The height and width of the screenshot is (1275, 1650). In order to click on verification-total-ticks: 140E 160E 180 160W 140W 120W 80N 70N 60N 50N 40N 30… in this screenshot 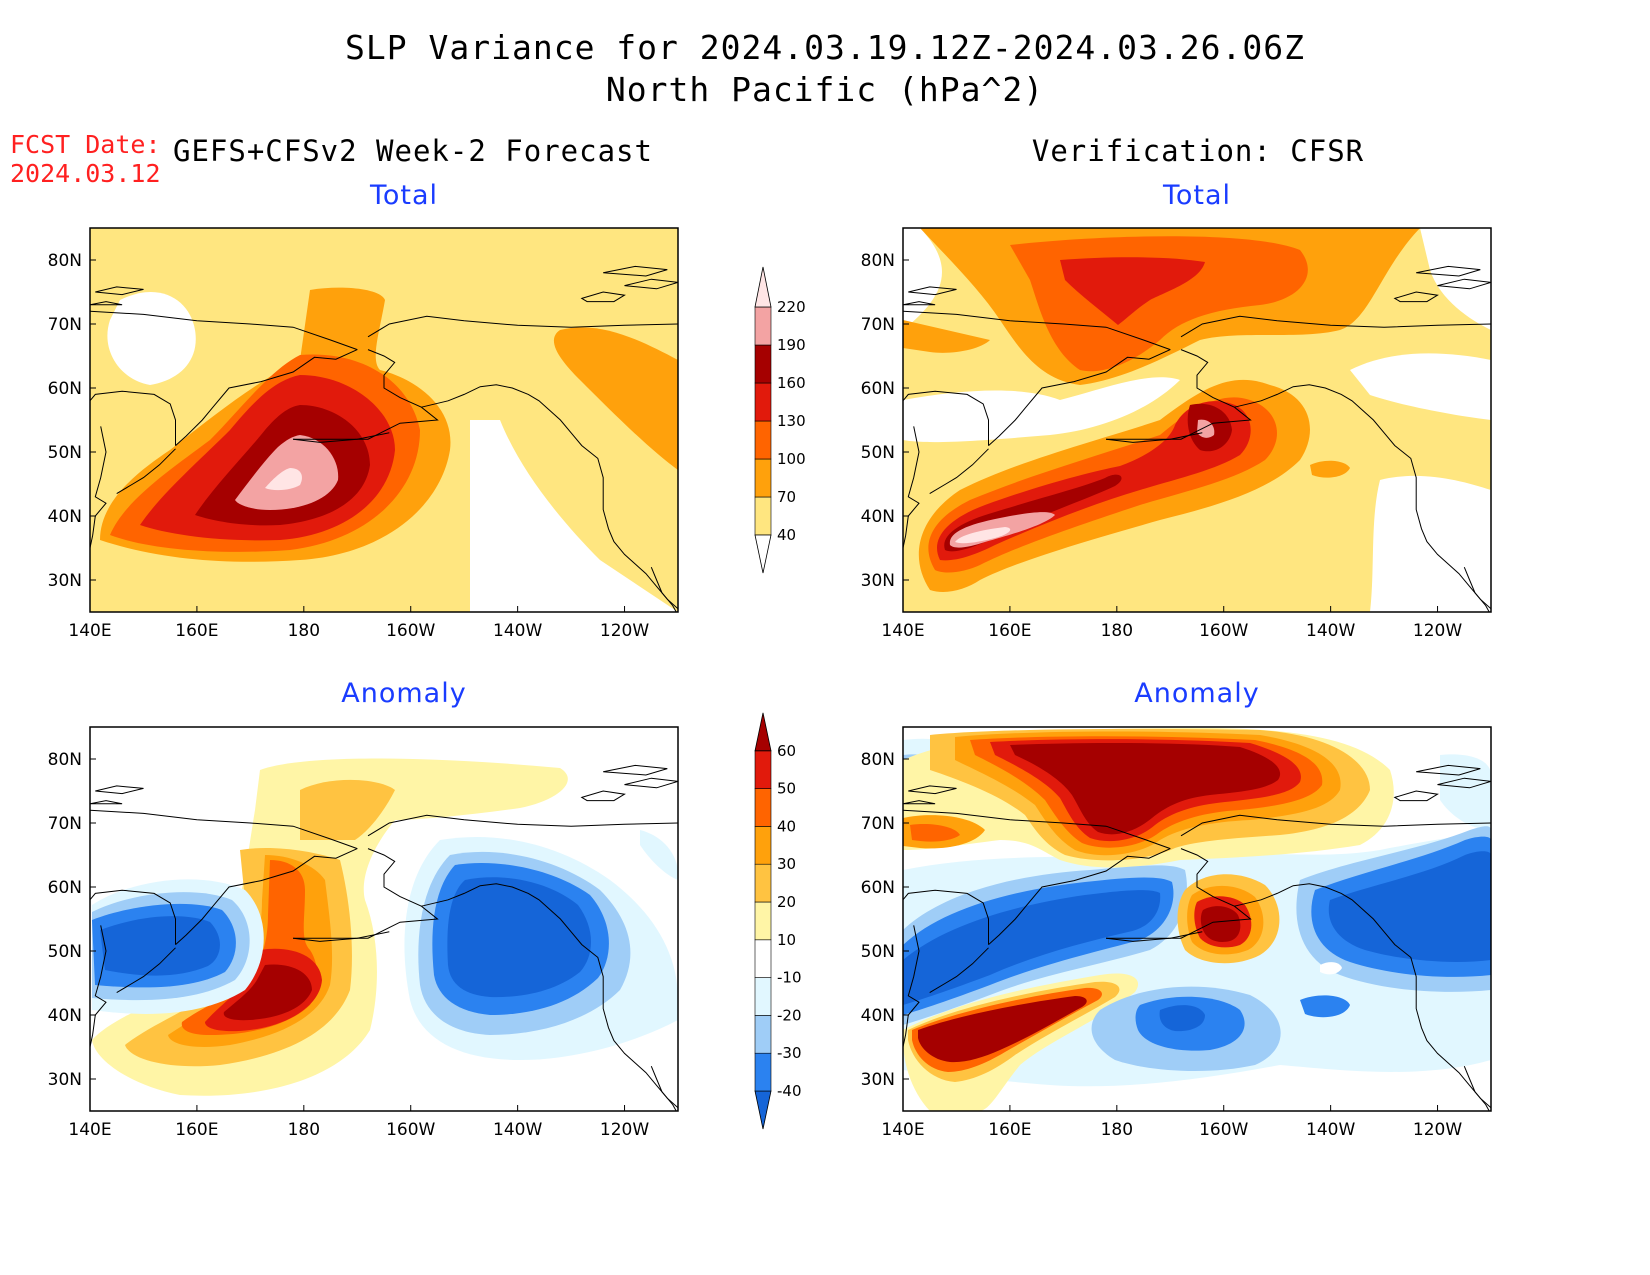, I will do `click(1162, 446)`.